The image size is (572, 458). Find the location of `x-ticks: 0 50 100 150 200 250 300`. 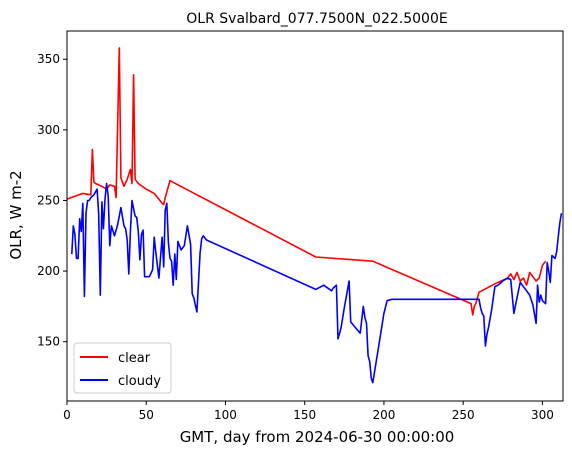

x-ticks: 0 50 100 150 200 250 300 is located at coordinates (308, 411).